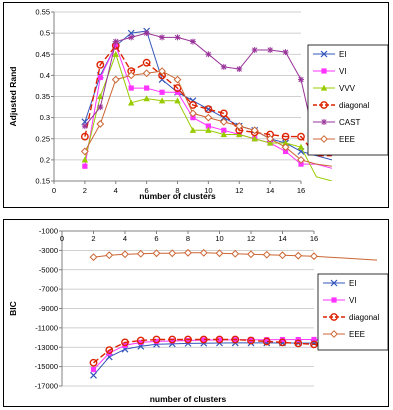  I want to click on legend: EI VI diagonal EEE, so click(352, 312).